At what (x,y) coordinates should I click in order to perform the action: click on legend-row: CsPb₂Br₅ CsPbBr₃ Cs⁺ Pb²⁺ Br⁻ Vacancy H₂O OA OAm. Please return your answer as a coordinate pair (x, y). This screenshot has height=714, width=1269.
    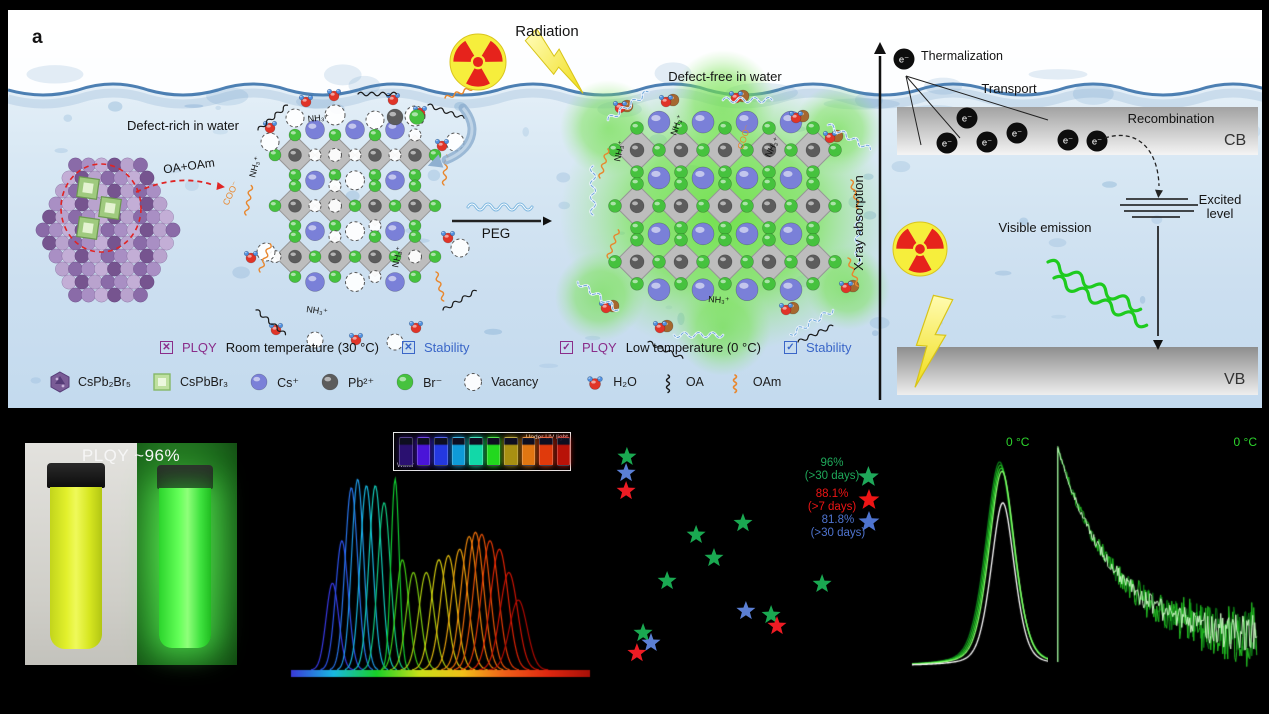
    Looking at the image, I should click on (414, 382).